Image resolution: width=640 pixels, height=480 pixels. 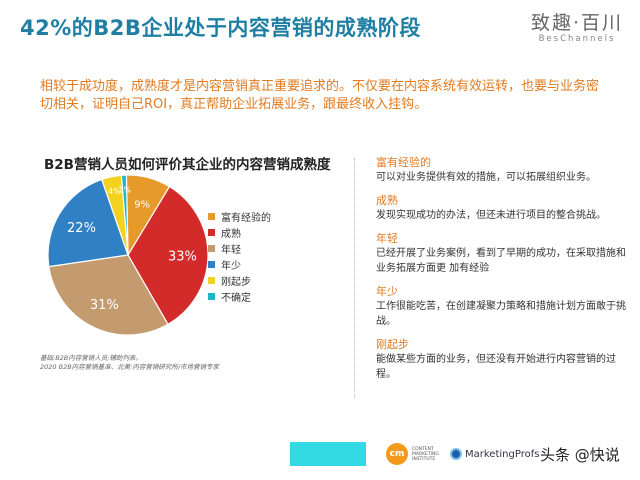 I want to click on definition-item: 成熟发现实现成功的办法，但还未进行项目的整合挑战。, so click(x=501, y=208).